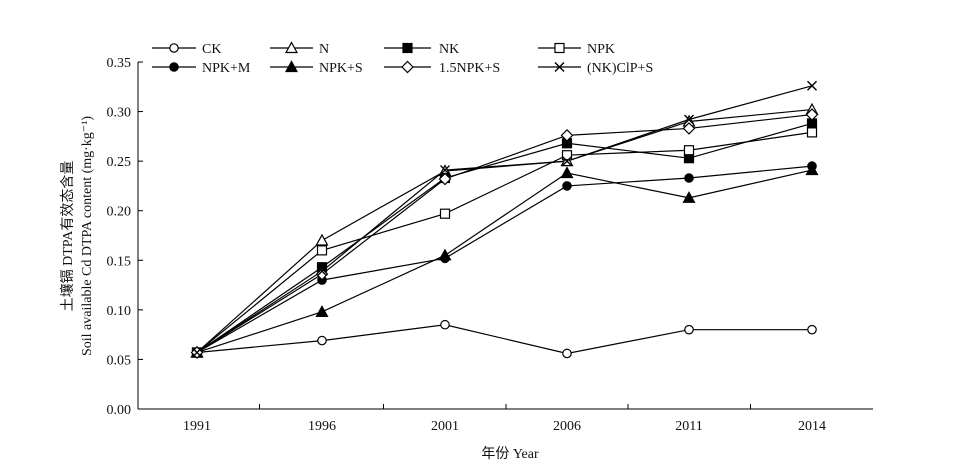  Describe the element at coordinates (119, 261) in the screenshot. I see `y-tick-label: 0.15` at that location.